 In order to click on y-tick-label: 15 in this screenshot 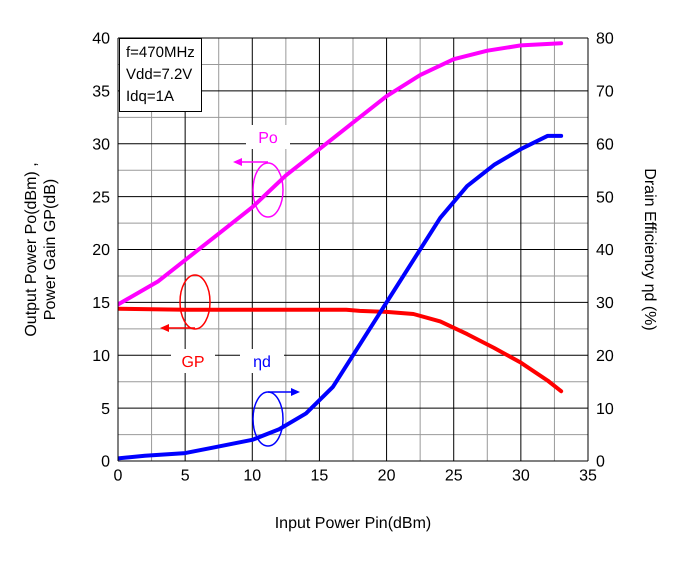, I will do `click(101, 303)`.